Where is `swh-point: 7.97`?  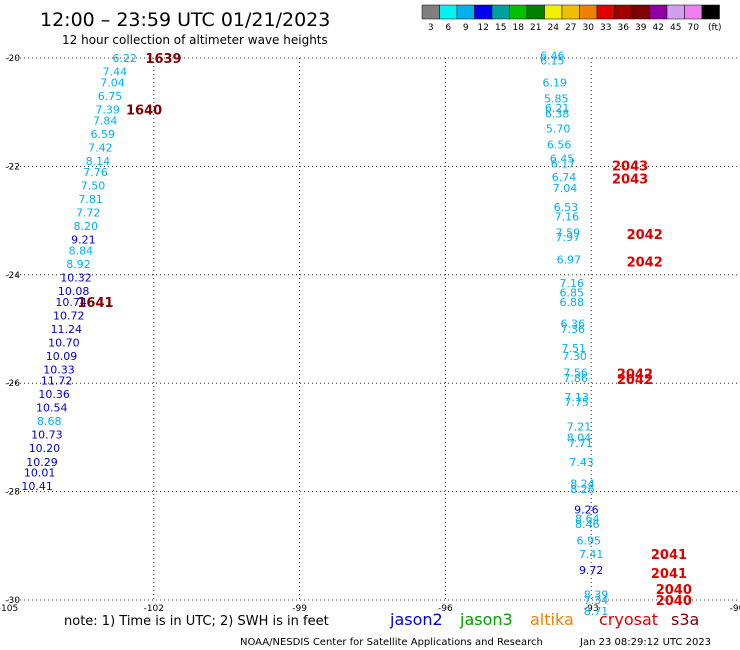
swh-point: 7.97 is located at coordinates (568, 237).